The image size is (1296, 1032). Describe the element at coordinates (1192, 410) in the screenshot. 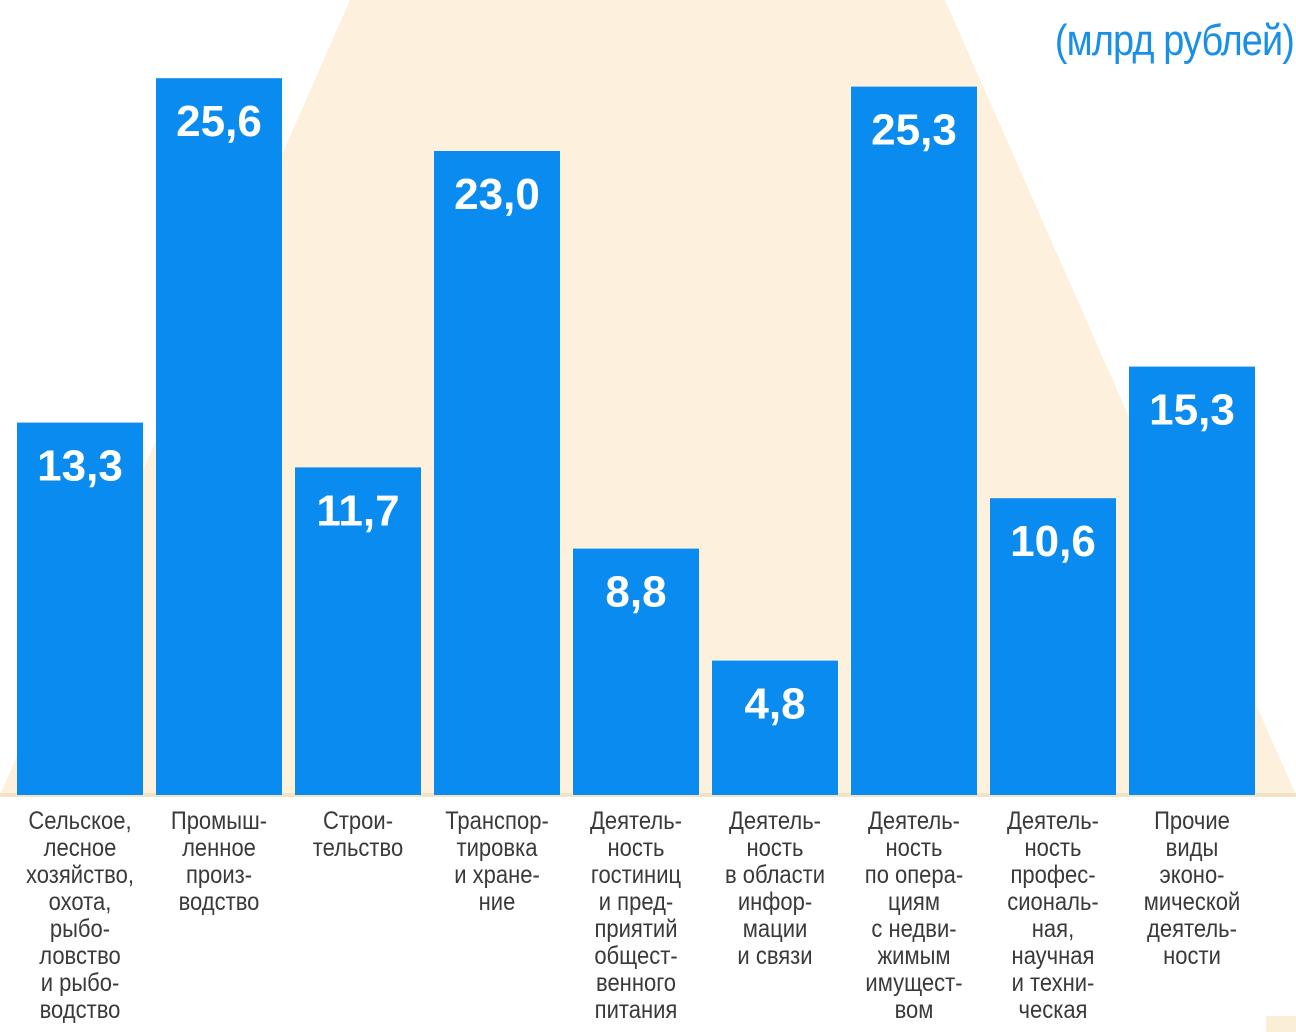

I see `bar-value-label: 15,3` at that location.